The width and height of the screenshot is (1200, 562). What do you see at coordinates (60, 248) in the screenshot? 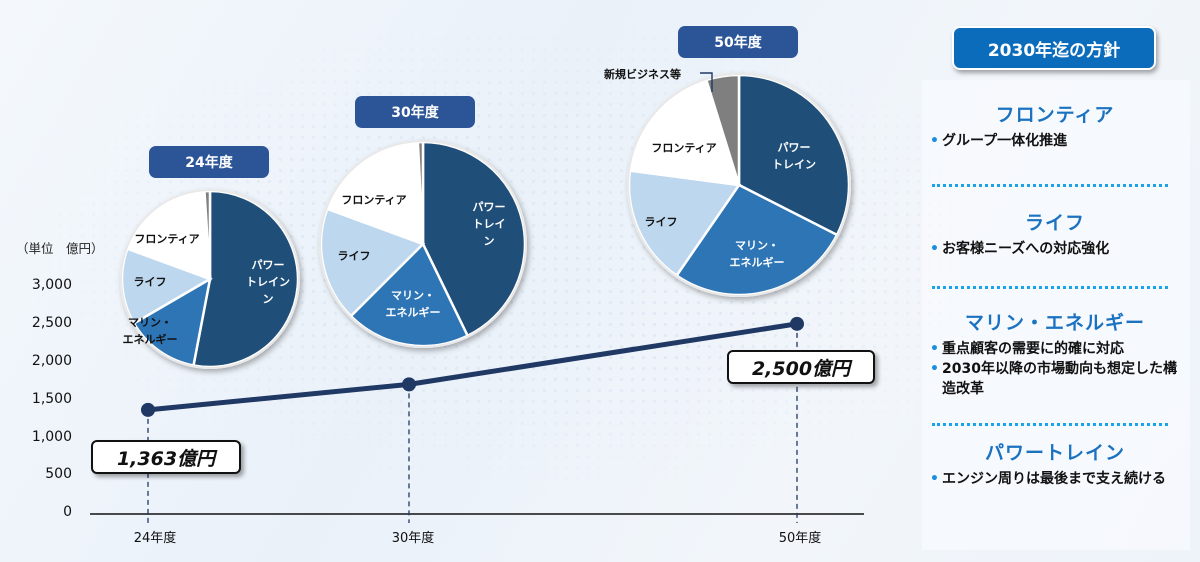
I see `unit-label: （単位 億円）` at bounding box center [60, 248].